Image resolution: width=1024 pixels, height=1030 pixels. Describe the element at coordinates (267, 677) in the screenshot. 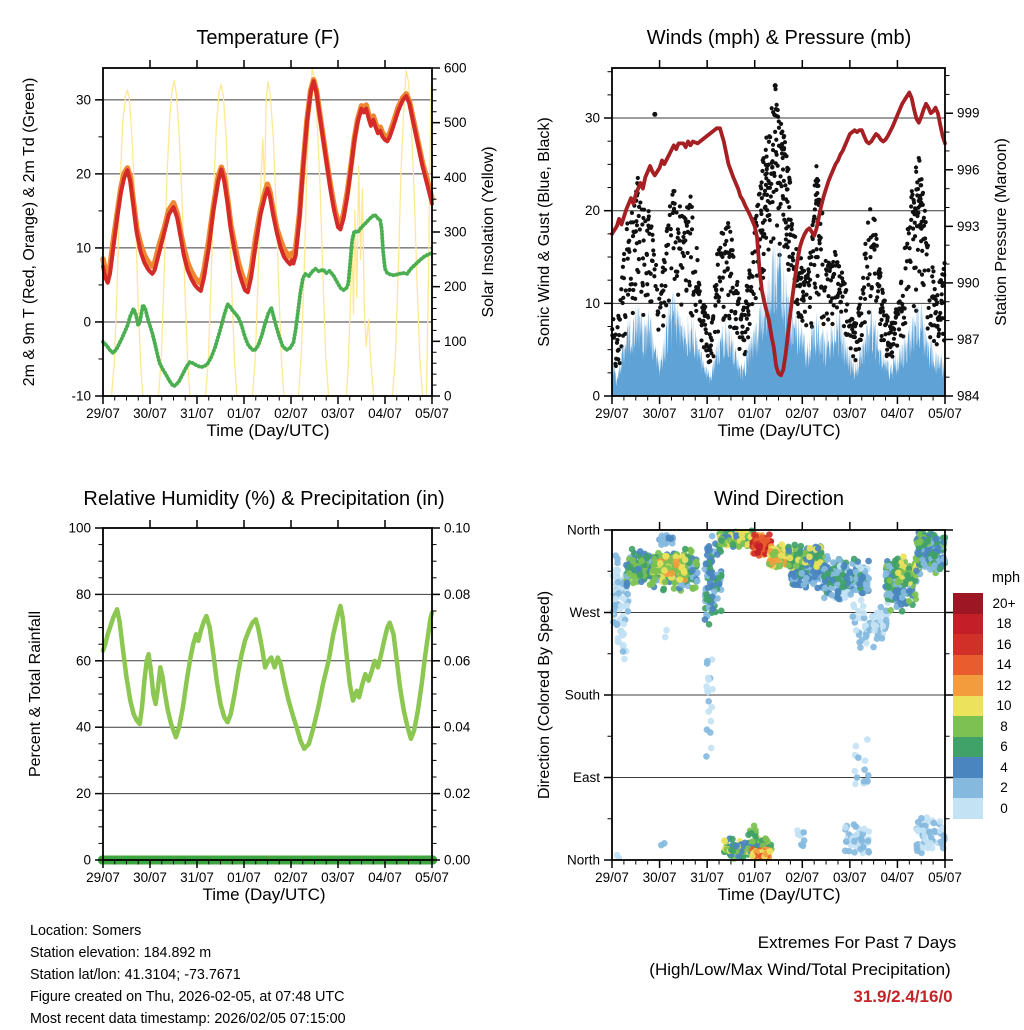

I see `series-relative_humidity` at that location.